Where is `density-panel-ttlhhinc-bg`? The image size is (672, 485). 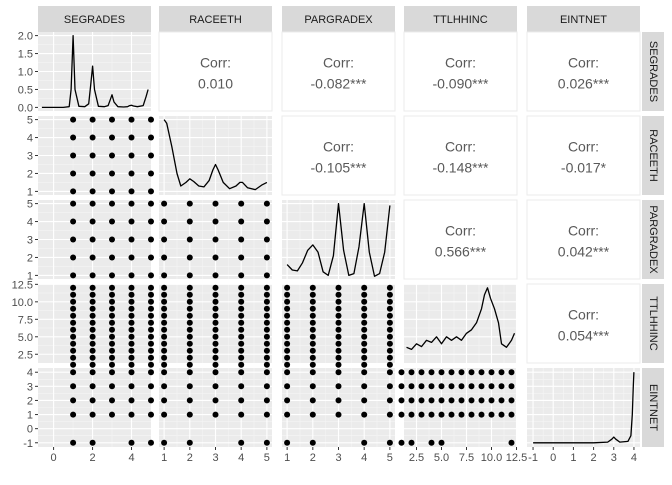
density-panel-ttlhhinc-bg is located at coordinates (460, 323).